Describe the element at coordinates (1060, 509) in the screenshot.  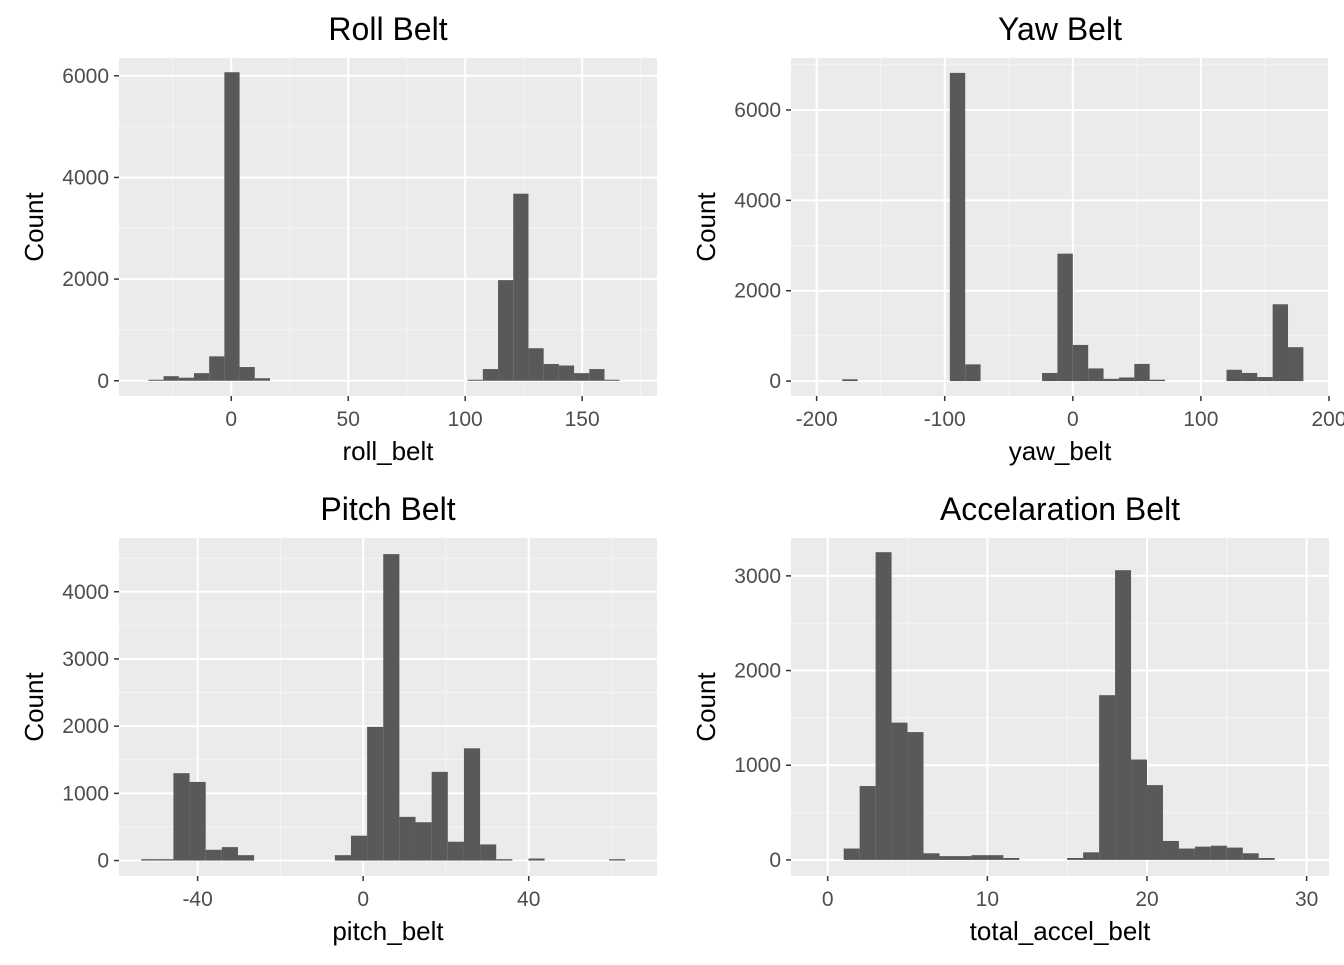
I see `chart-title: Accelaration Belt` at that location.